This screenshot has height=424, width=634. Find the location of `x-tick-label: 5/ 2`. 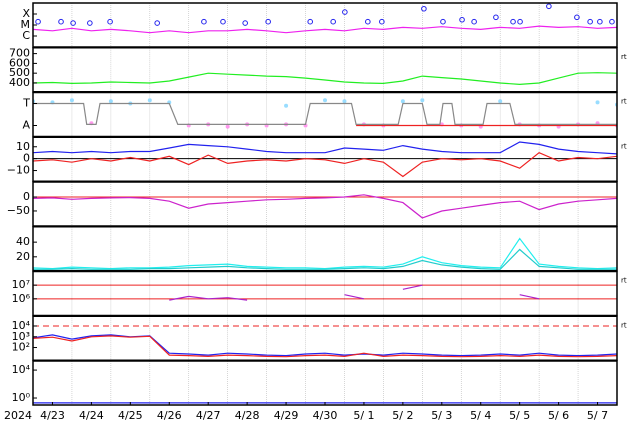

x-tick-label: 5/ 2 is located at coordinates (402, 415).